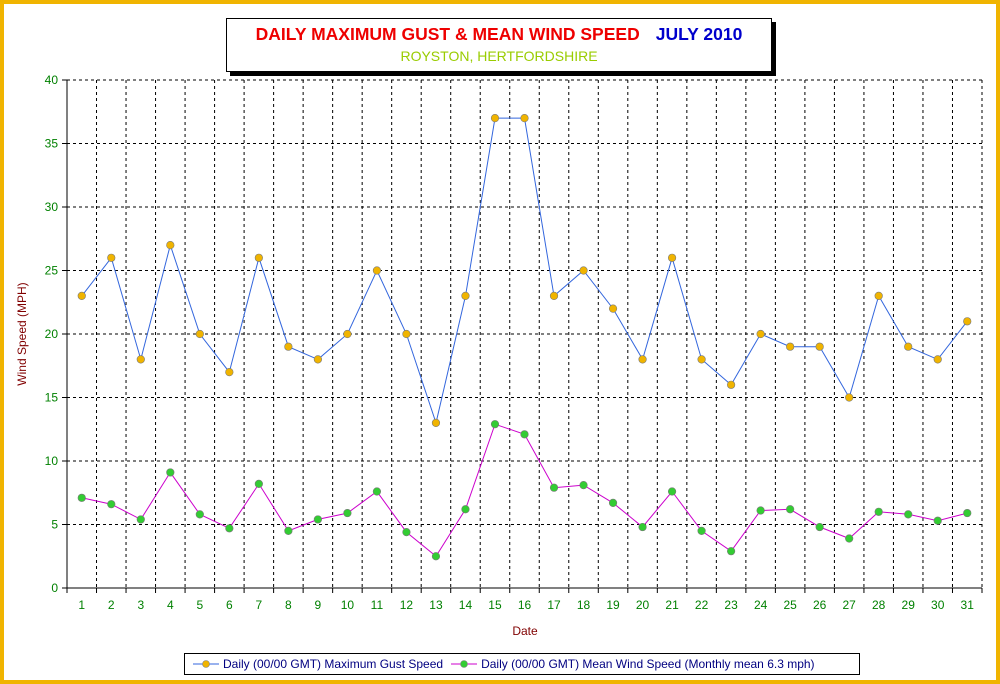 This screenshot has height=684, width=1000. I want to click on x-tick-label: 29, so click(909, 605).